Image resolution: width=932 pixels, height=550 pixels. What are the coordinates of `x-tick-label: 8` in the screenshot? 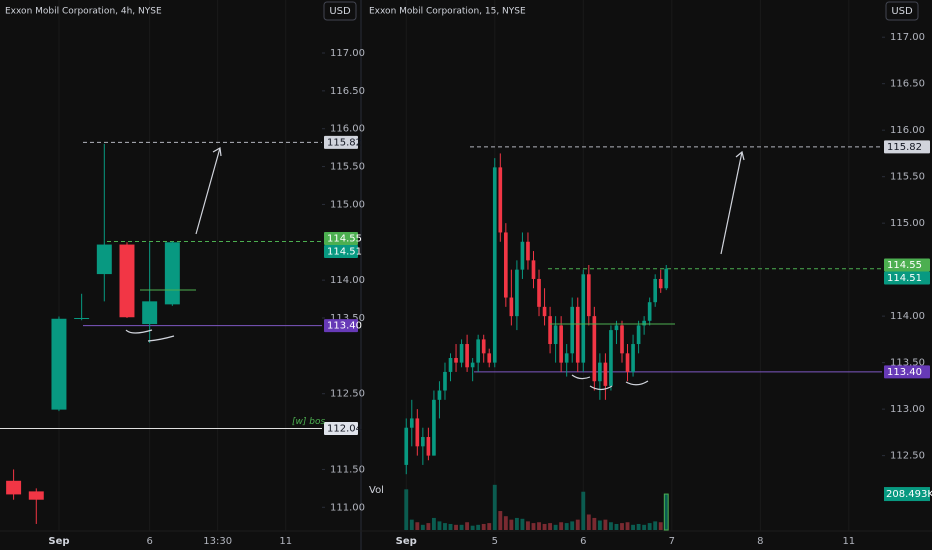 It's located at (760, 541).